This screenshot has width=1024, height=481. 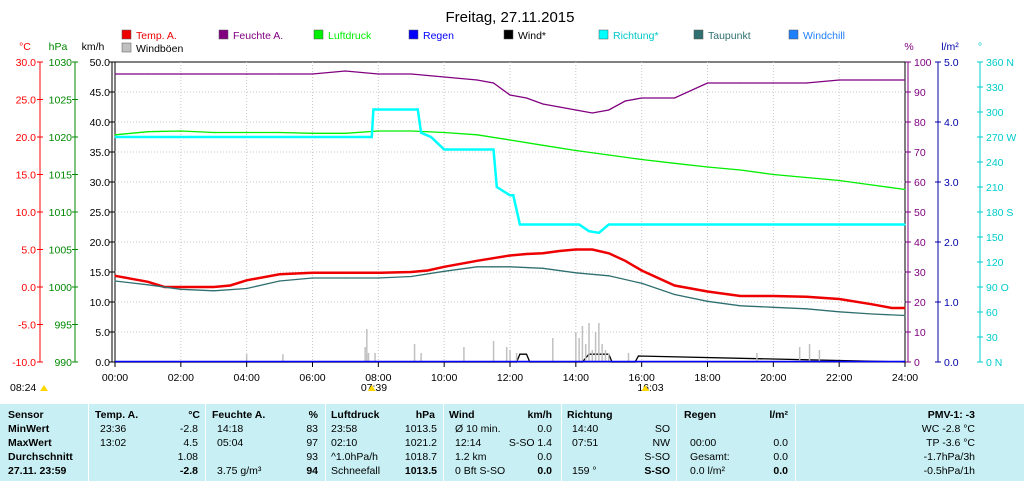 I want to click on x-tick-label: 14:00, so click(x=576, y=378).